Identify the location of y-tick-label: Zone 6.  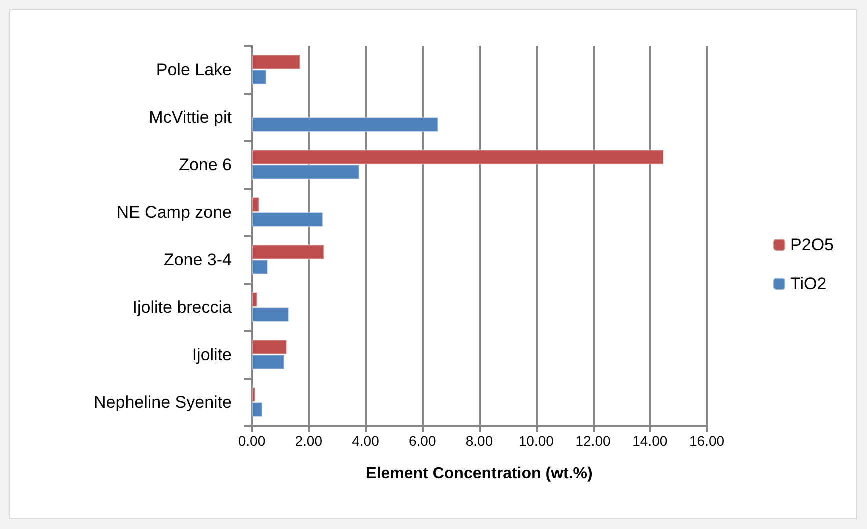
(205, 164).